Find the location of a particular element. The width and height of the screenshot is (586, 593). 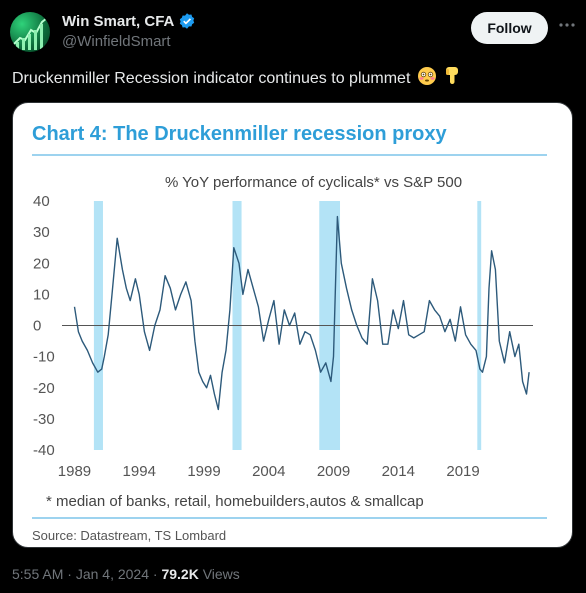

x-tick-label: 1999 is located at coordinates (203, 471).